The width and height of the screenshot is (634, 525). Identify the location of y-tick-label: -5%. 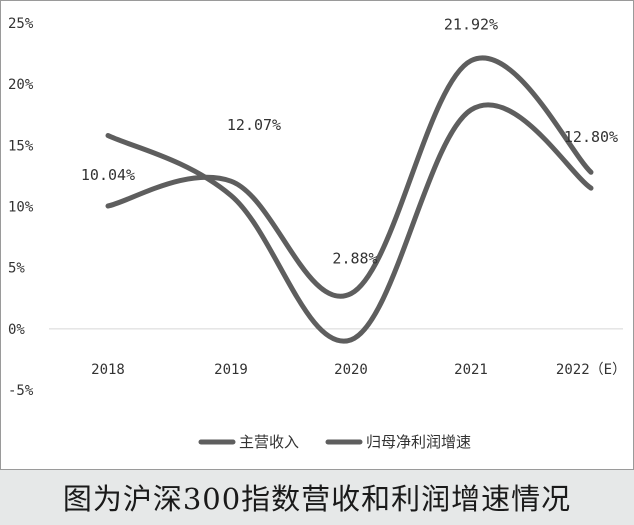
(21, 391).